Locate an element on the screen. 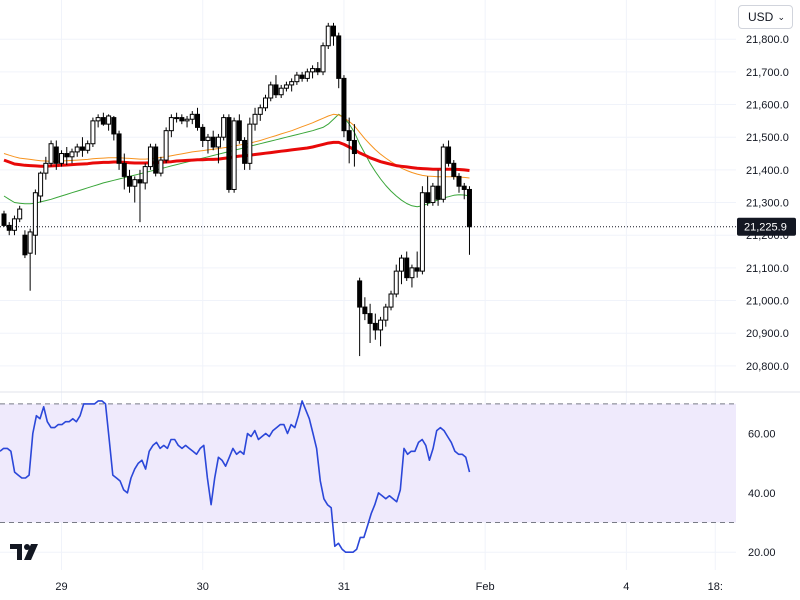 This screenshot has width=800, height=600. price-tick-label: 21,700.0 is located at coordinates (767, 73).